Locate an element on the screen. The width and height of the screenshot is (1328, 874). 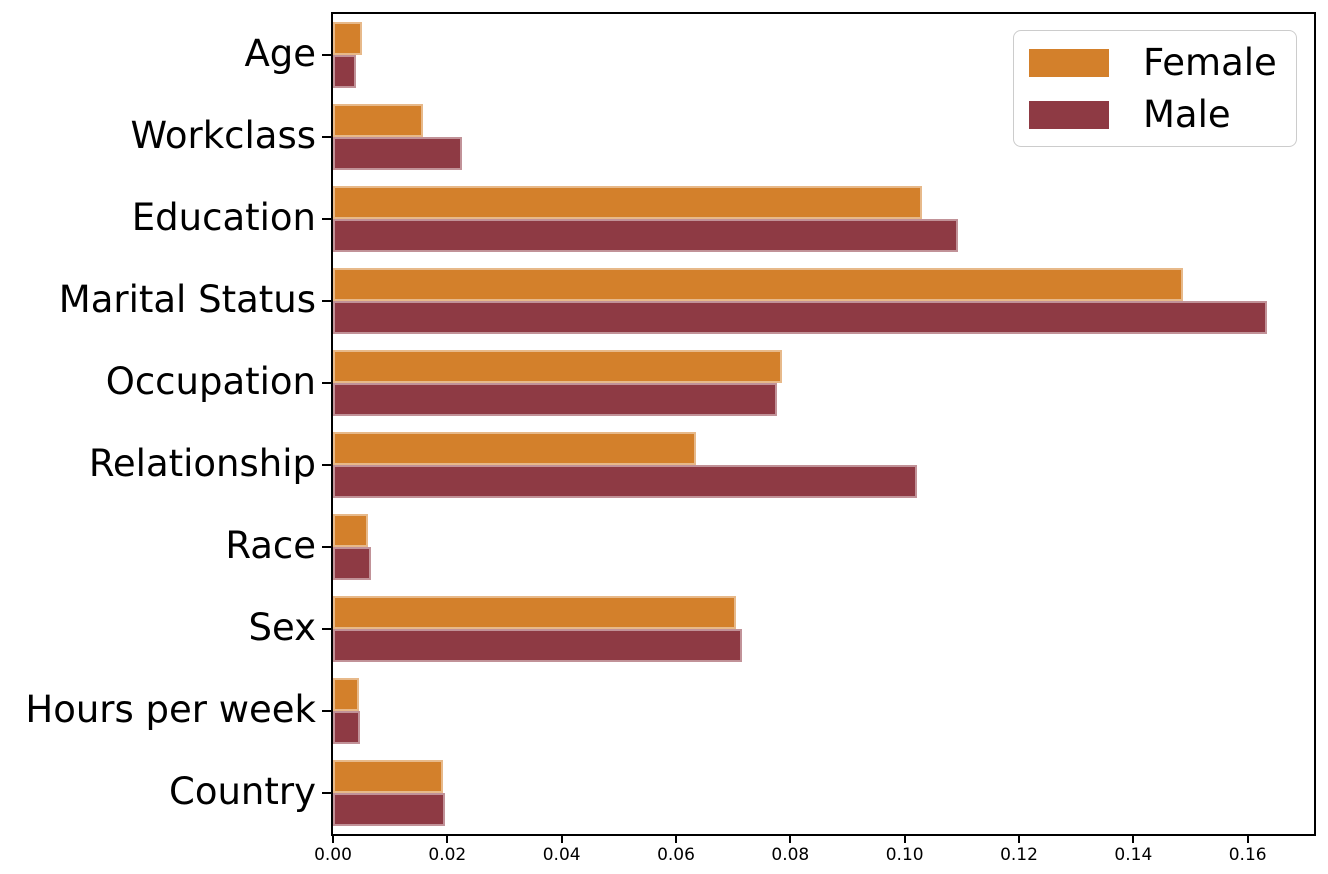
bar-female-marital-status is located at coordinates (758, 284).